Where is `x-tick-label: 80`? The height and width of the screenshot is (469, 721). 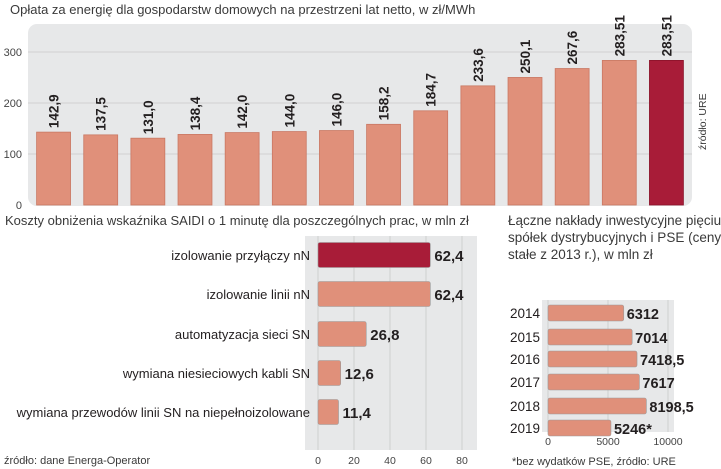 x-tick-label: 80 is located at coordinates (462, 461).